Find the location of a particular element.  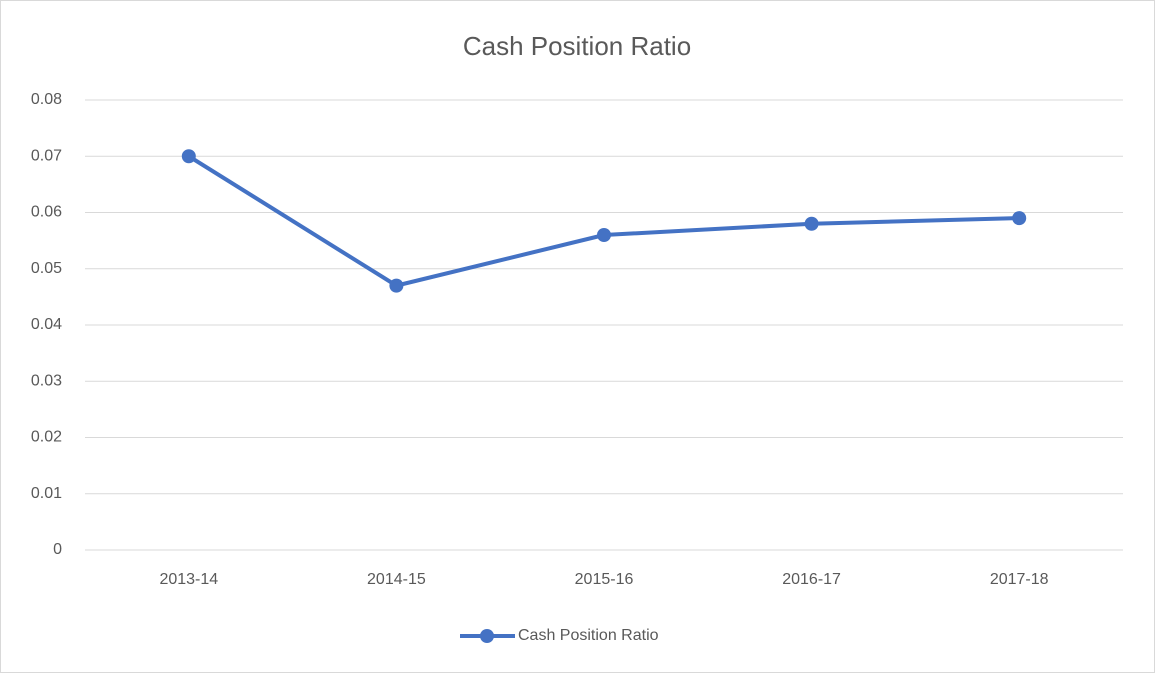

x-tick-label: 2016-17 is located at coordinates (811, 579).